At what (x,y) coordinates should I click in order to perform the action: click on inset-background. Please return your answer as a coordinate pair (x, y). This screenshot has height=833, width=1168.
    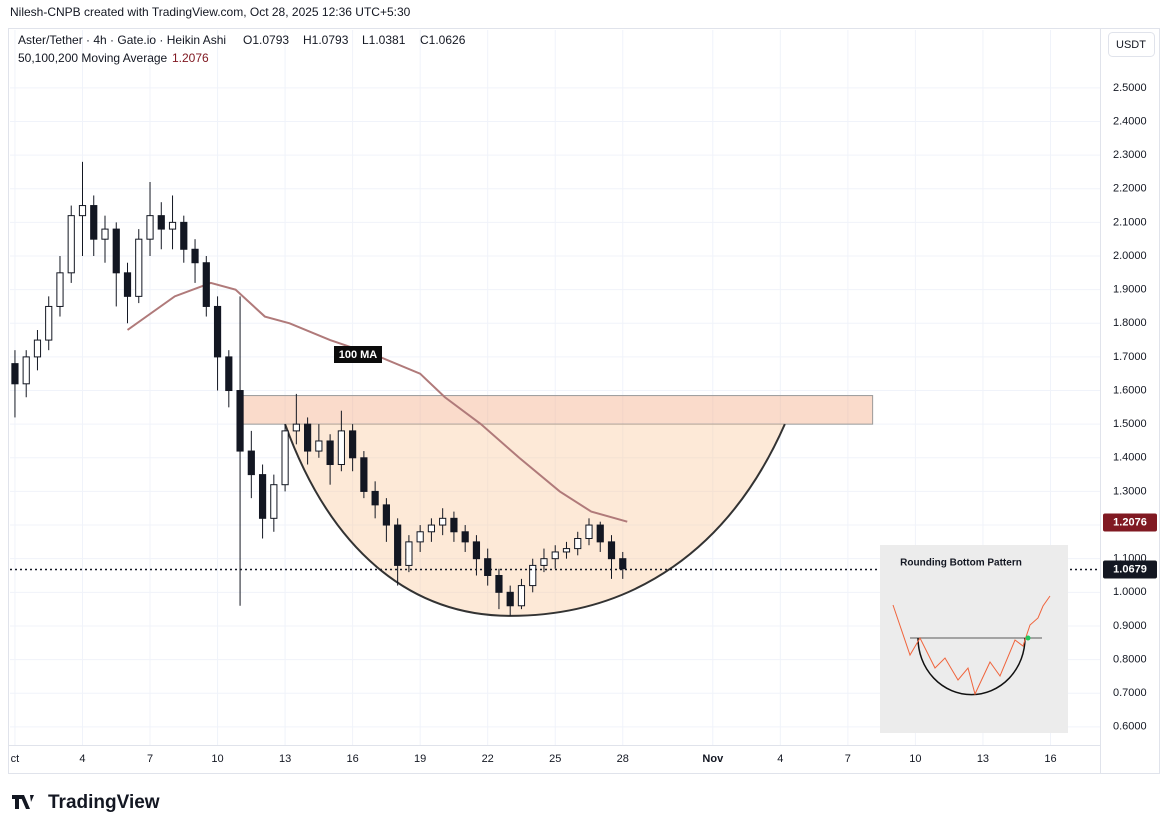
    Looking at the image, I should click on (974, 639).